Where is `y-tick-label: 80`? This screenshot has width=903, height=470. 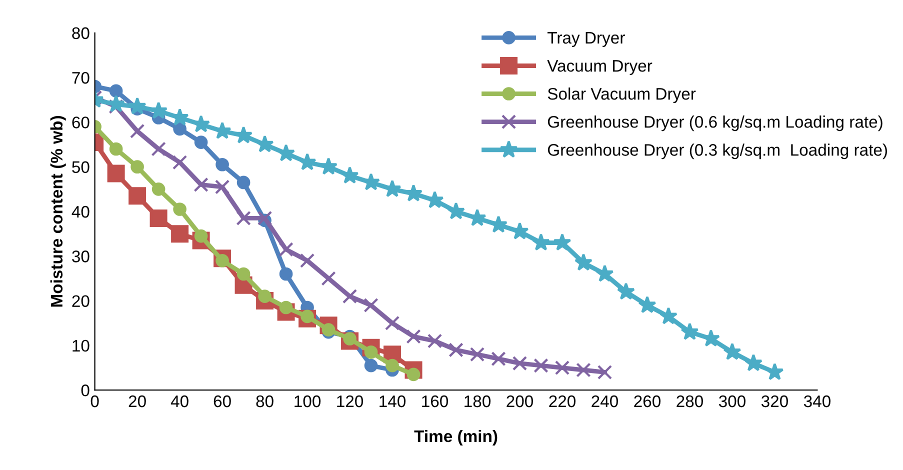 y-tick-label: 80 is located at coordinates (81, 33).